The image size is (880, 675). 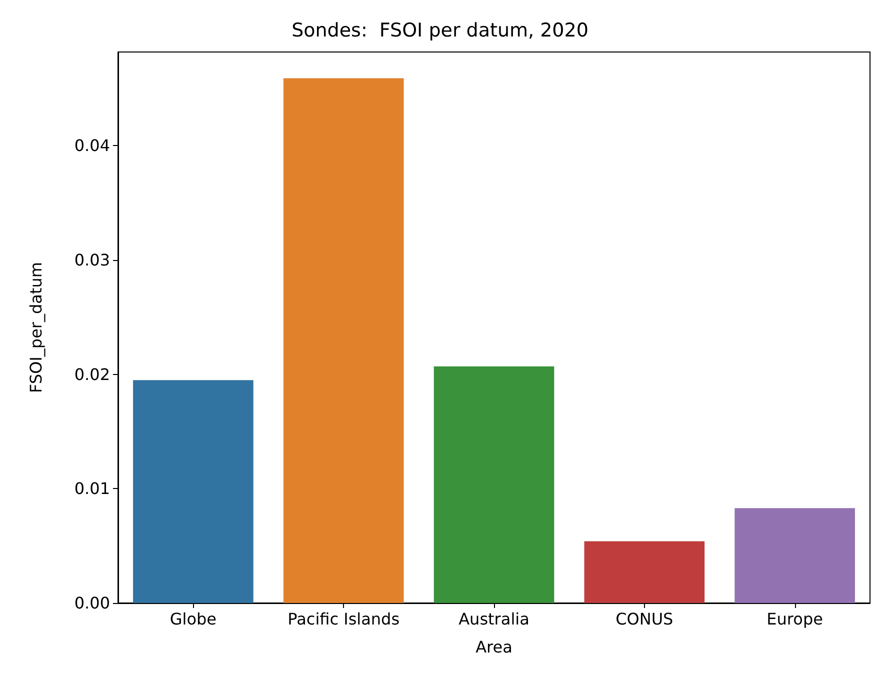 I want to click on x-tick-label: Europe, so click(x=794, y=619).